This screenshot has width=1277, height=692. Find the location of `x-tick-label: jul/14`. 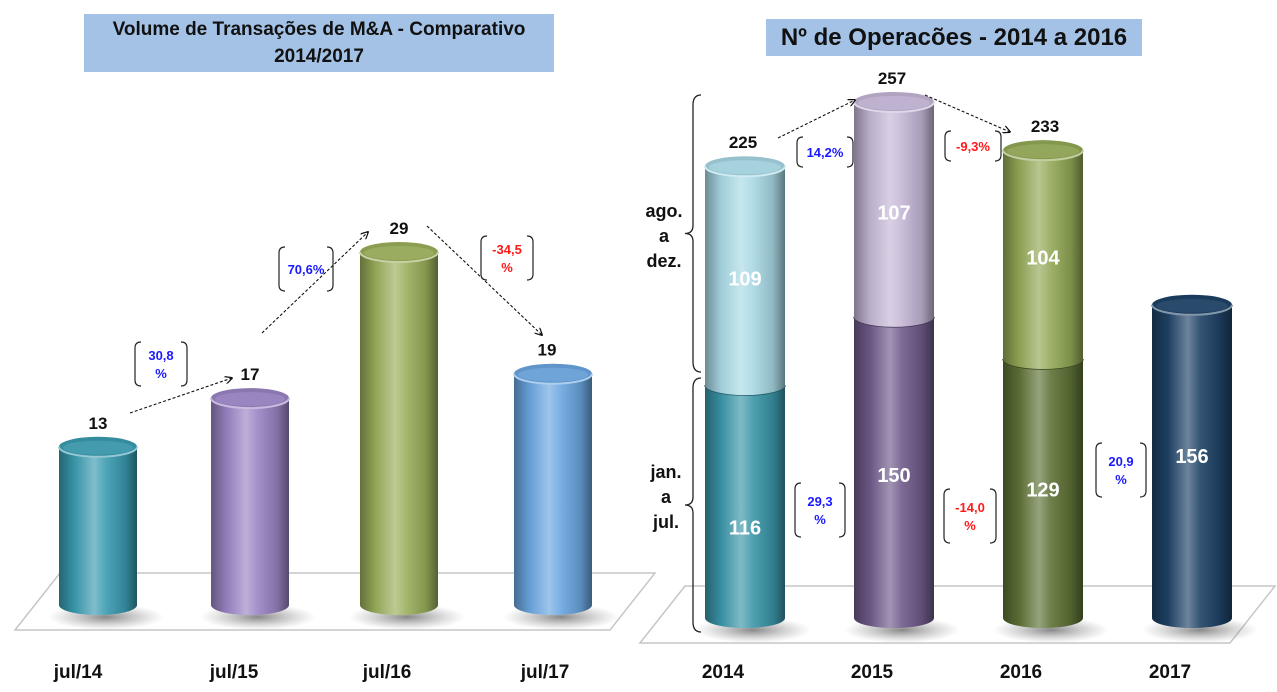

x-tick-label: jul/14 is located at coordinates (78, 672).